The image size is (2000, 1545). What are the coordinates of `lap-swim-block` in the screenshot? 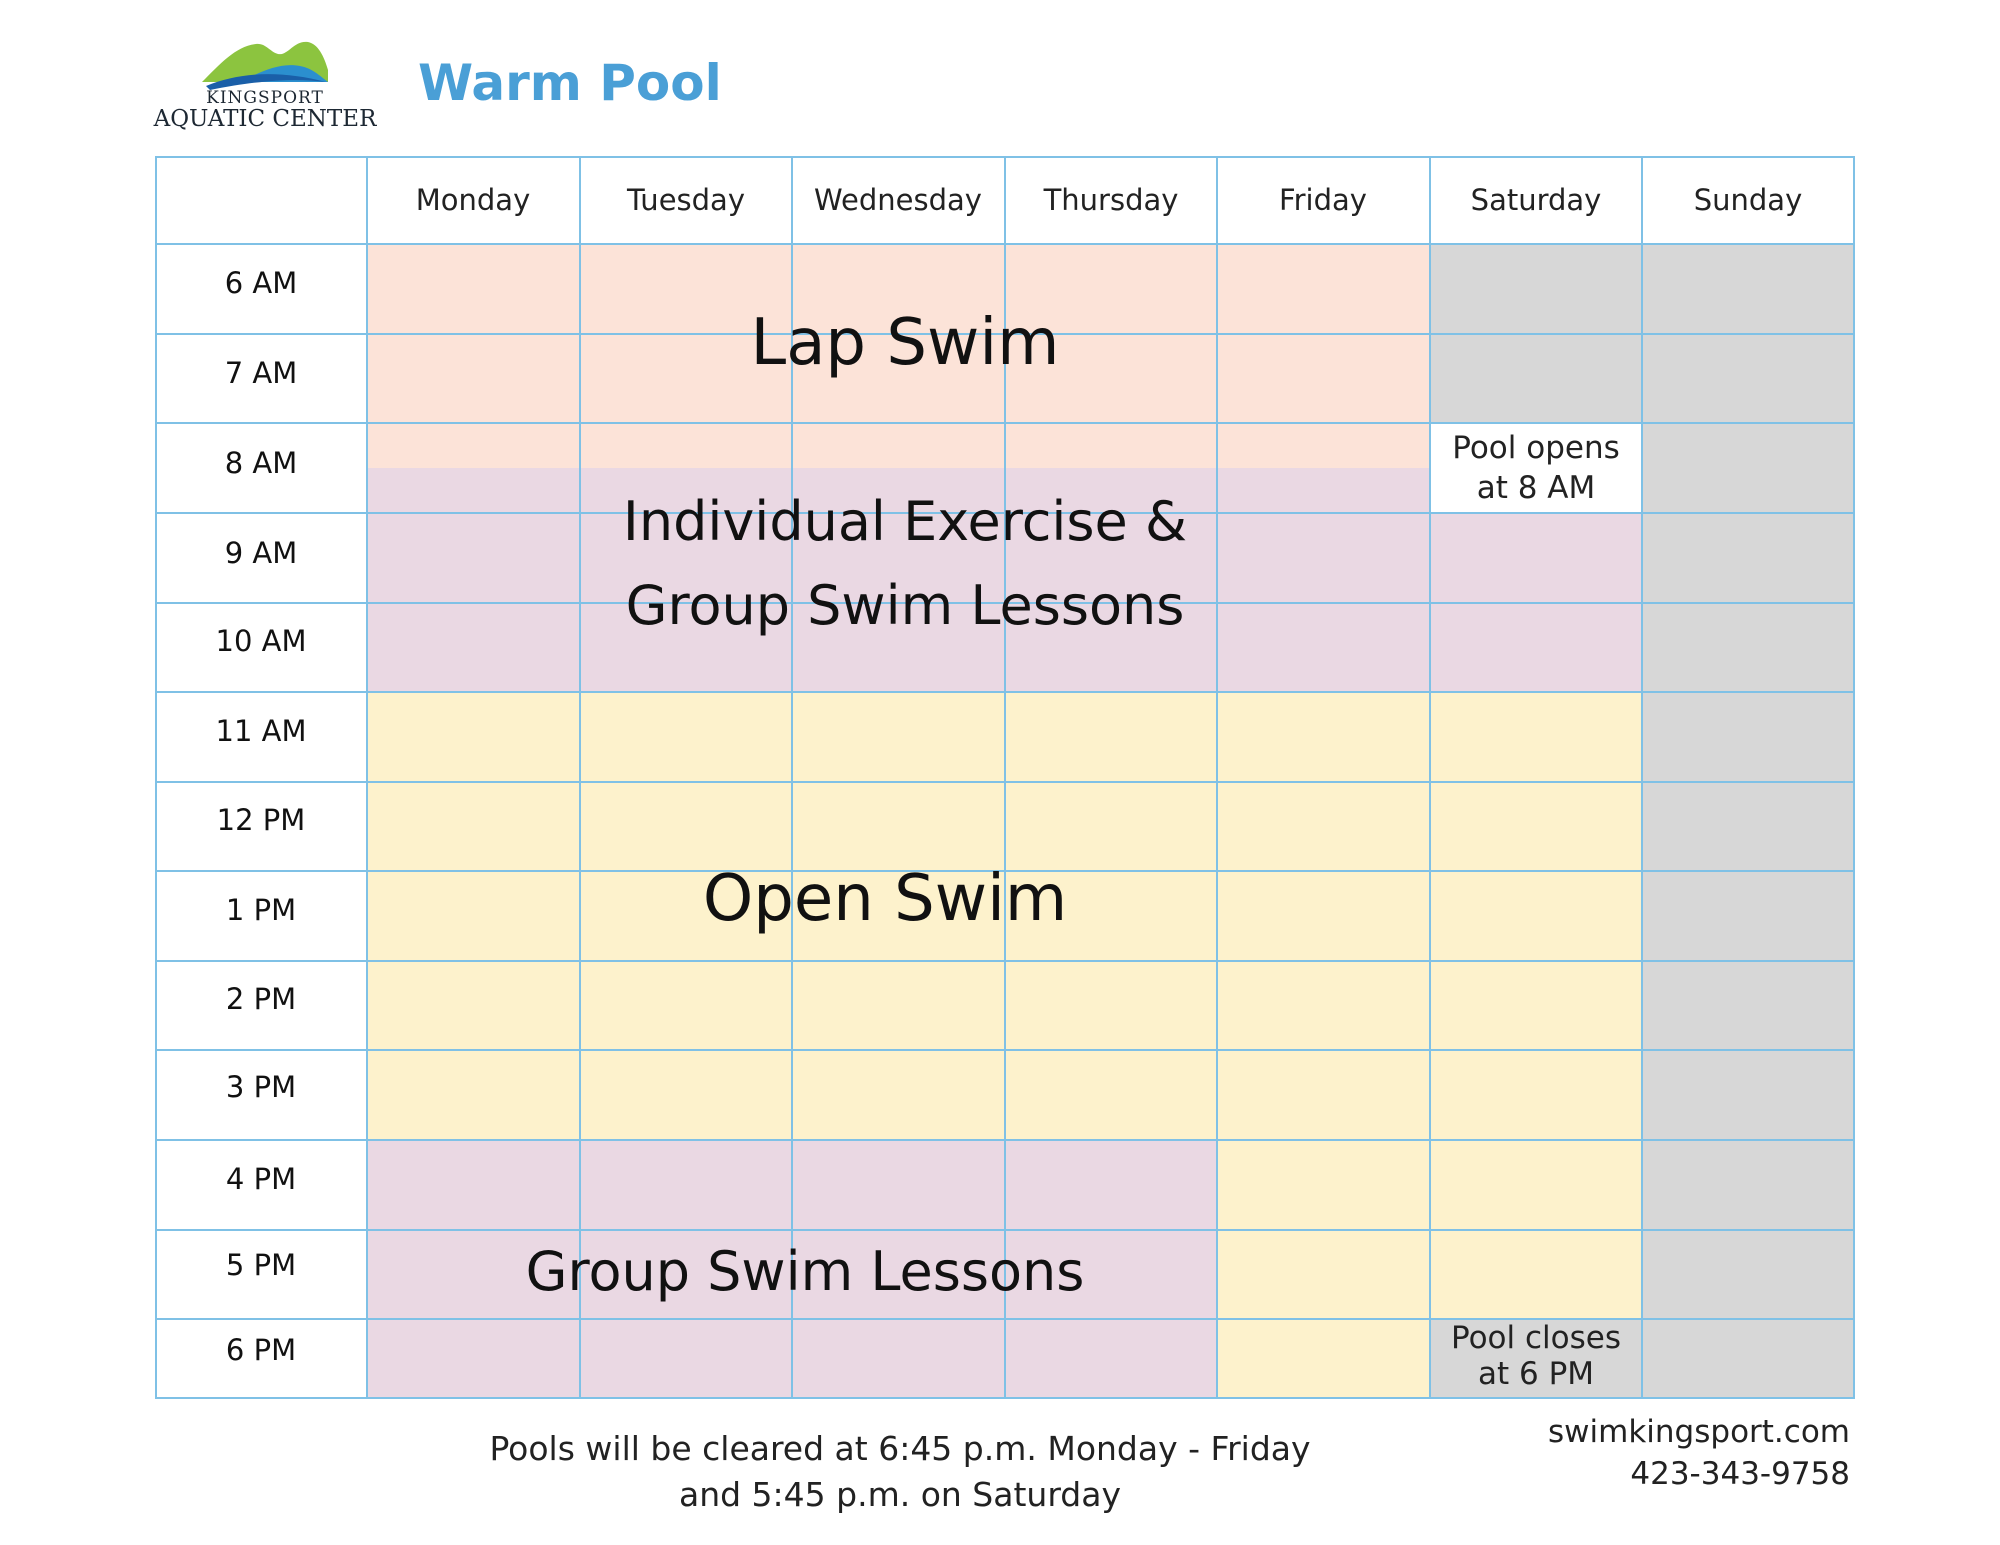 It's located at (898, 356).